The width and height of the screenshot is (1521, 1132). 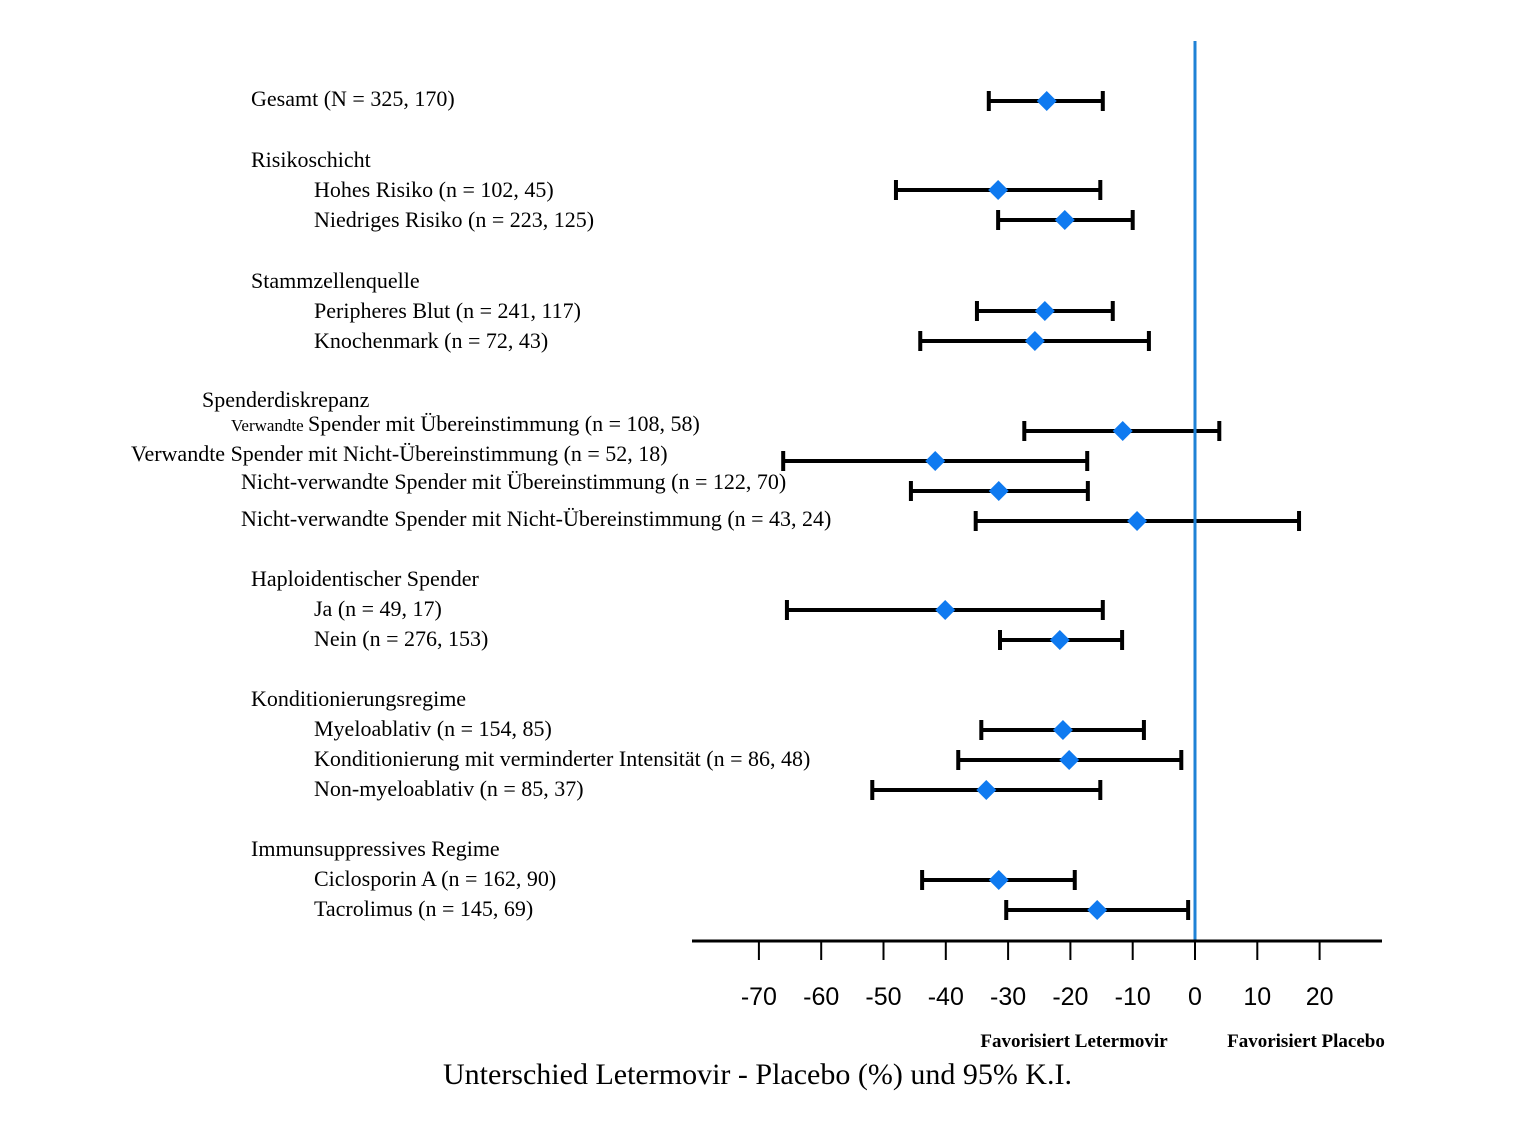 What do you see at coordinates (353, 98) in the screenshot?
I see `row-label: Gesamt (N = 325, 170)` at bounding box center [353, 98].